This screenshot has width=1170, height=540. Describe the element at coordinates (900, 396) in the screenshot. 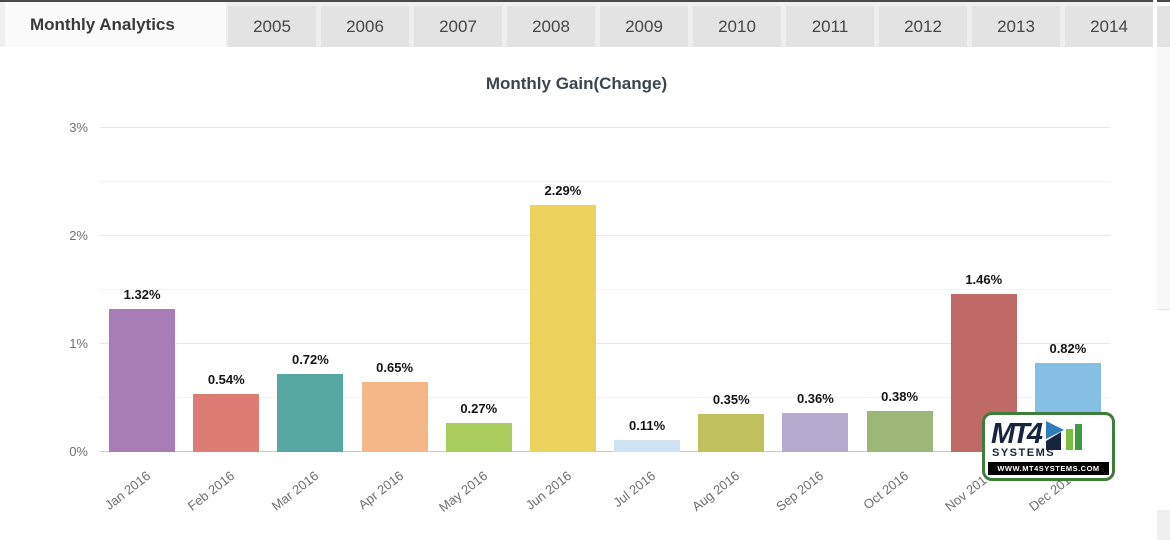

I see `bar-value-label: 0.38%` at that location.